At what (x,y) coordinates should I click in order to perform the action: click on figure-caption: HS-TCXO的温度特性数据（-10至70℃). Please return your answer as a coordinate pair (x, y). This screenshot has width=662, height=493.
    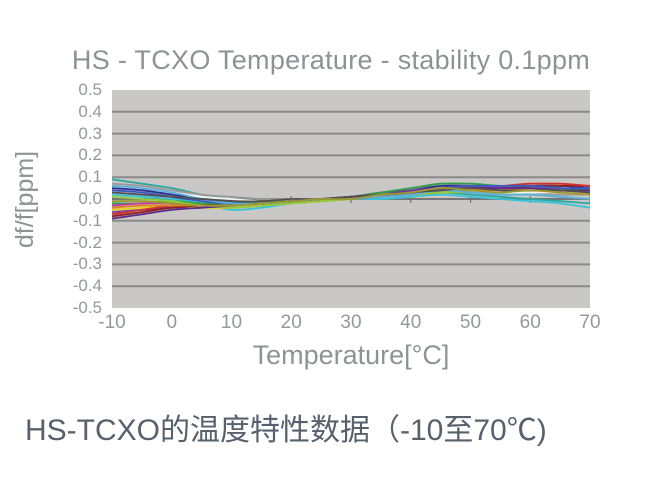
    Looking at the image, I should click on (286, 430).